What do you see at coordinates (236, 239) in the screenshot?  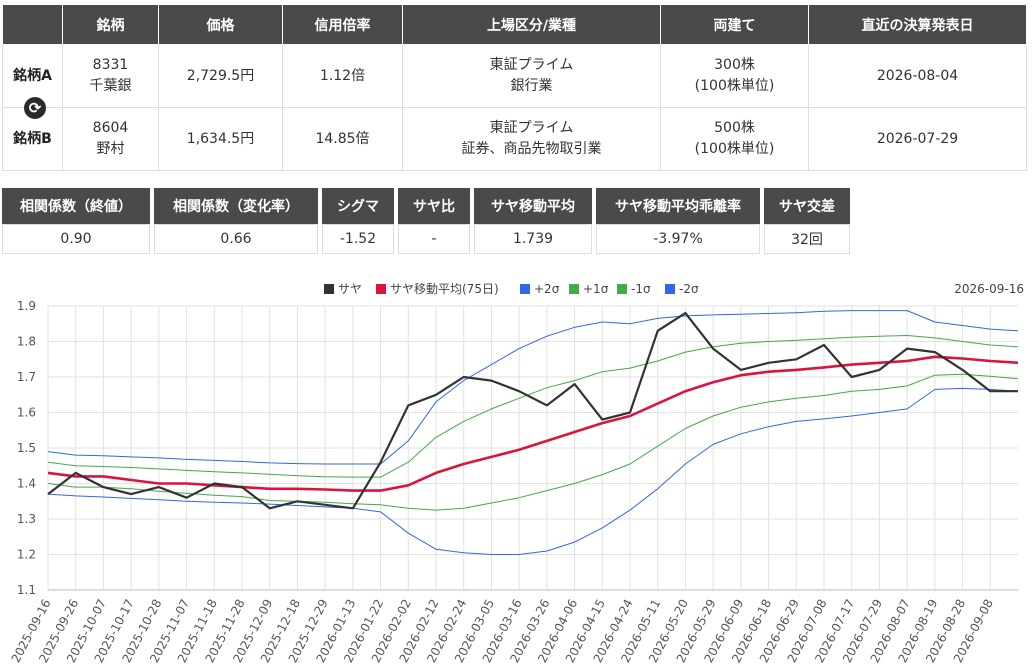 I see `correlation-change-value: 0.66` at bounding box center [236, 239].